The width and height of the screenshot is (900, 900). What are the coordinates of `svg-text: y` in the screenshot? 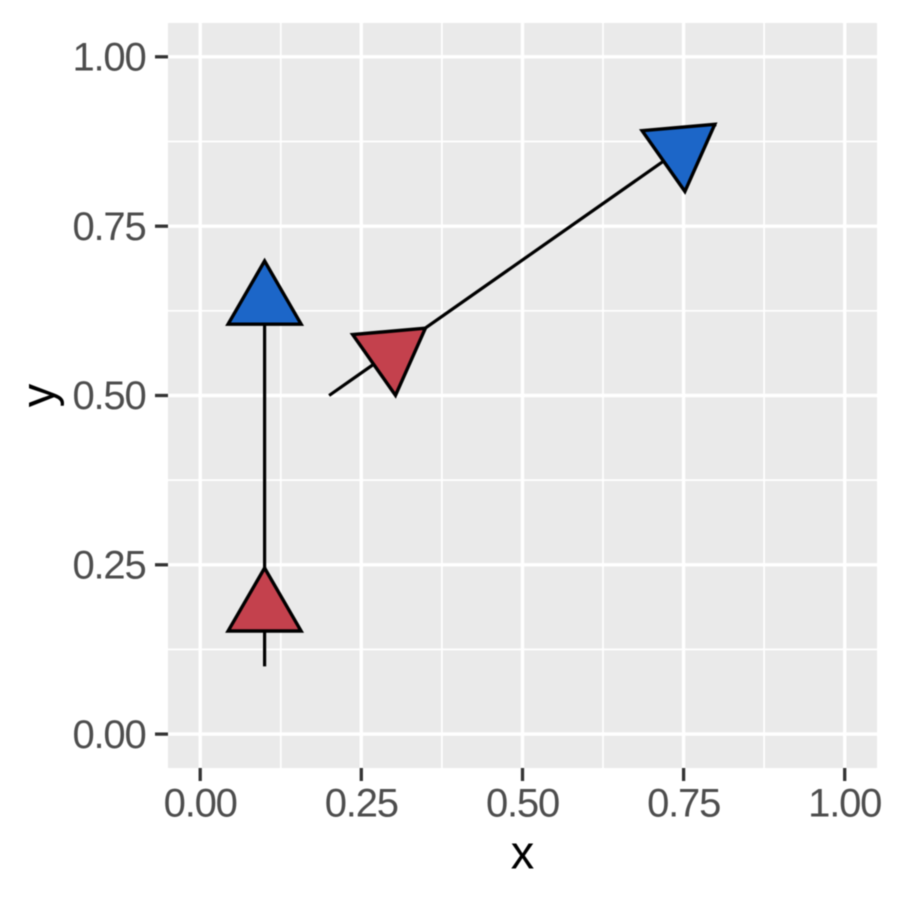 It's located at (37, 395).